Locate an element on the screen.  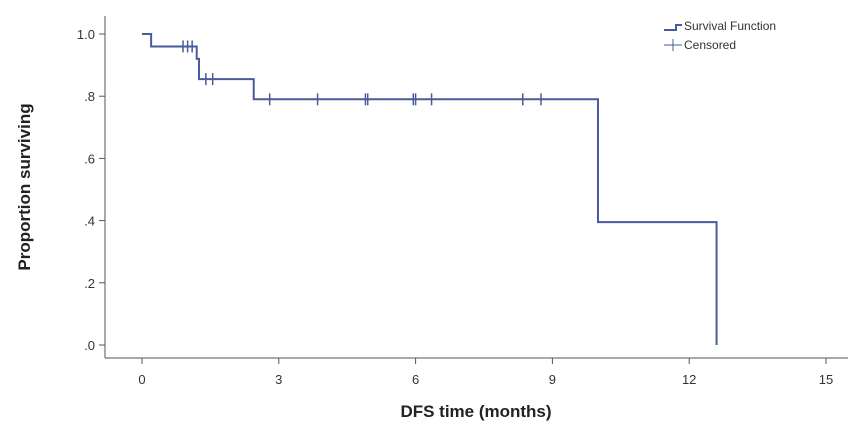
y-tick-label: .6 is located at coordinates (89, 158).